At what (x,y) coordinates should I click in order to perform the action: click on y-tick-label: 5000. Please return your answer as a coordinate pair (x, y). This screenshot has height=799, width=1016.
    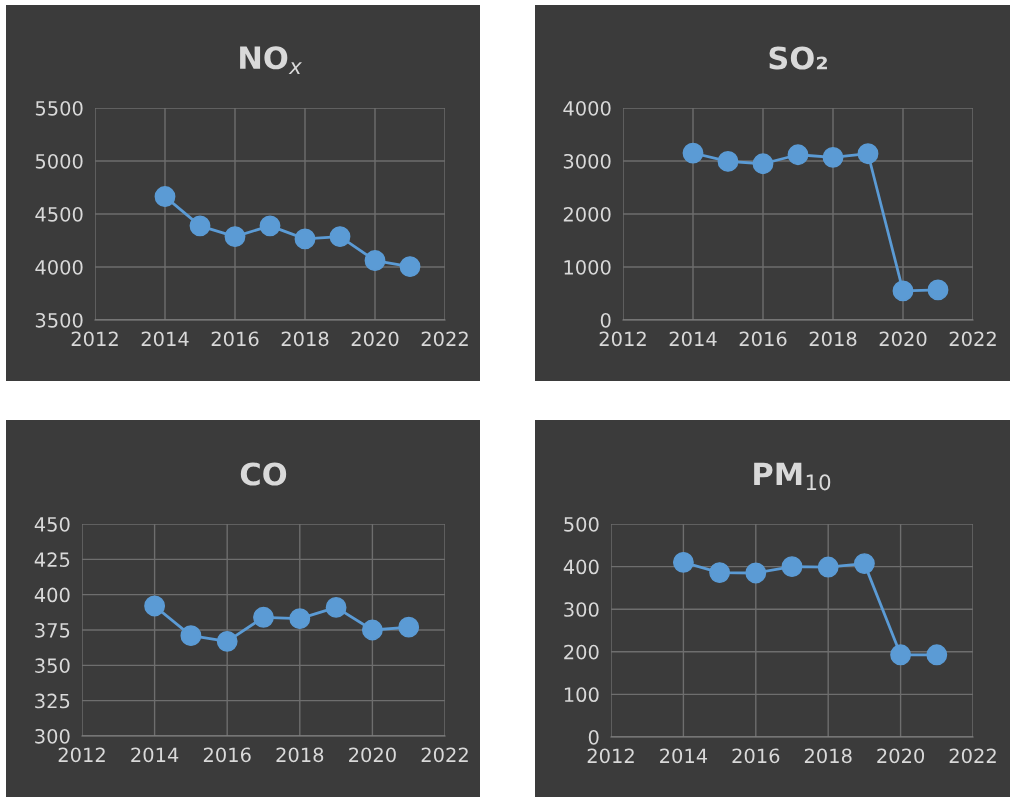
    Looking at the image, I should click on (59, 161).